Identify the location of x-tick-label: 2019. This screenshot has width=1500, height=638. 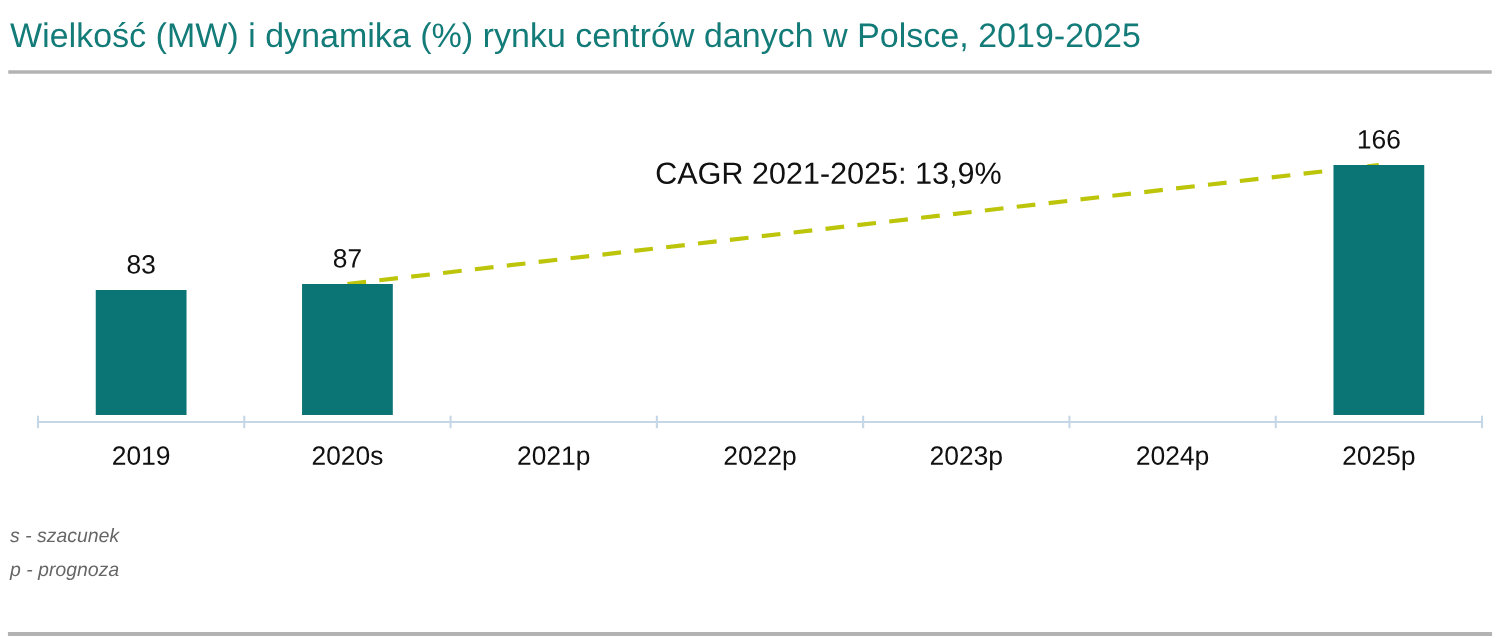
(141, 455).